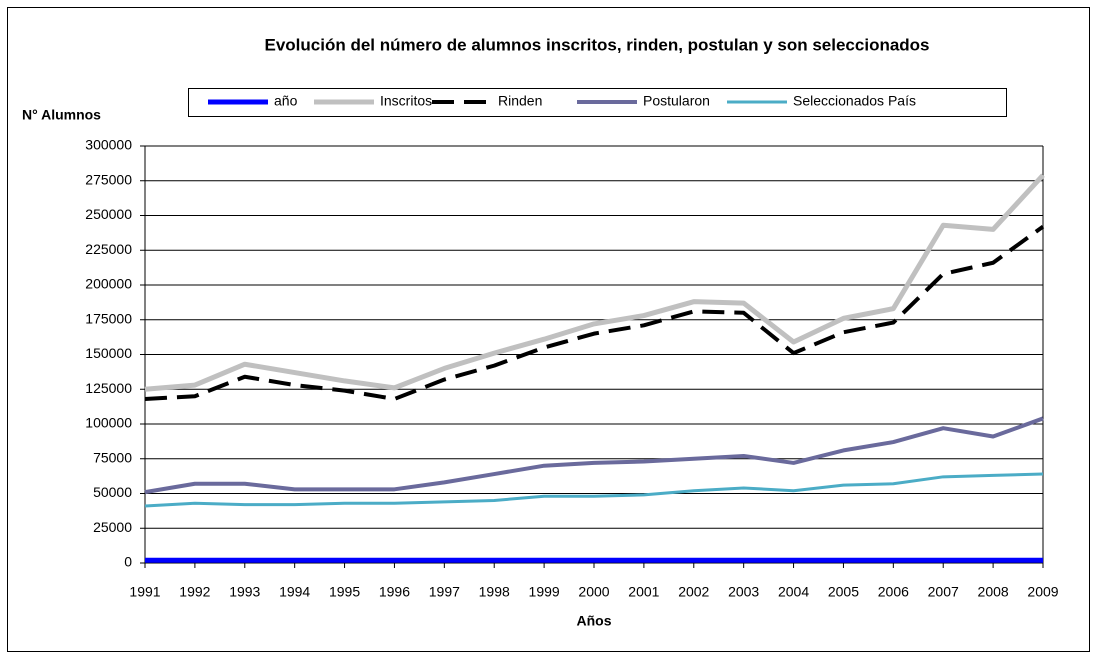 Image resolution: width=1097 pixels, height=656 pixels. What do you see at coordinates (993, 592) in the screenshot?
I see `x-tick-label: 2008` at bounding box center [993, 592].